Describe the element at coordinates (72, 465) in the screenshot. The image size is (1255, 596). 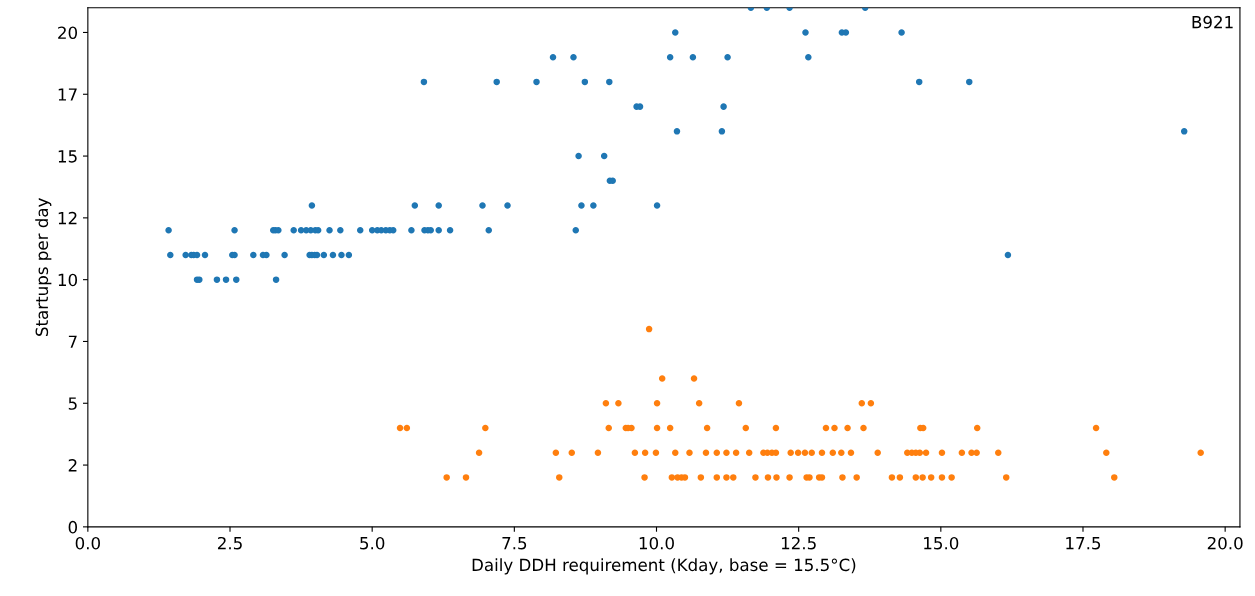
I see `y-tick-label: 2` at that location.